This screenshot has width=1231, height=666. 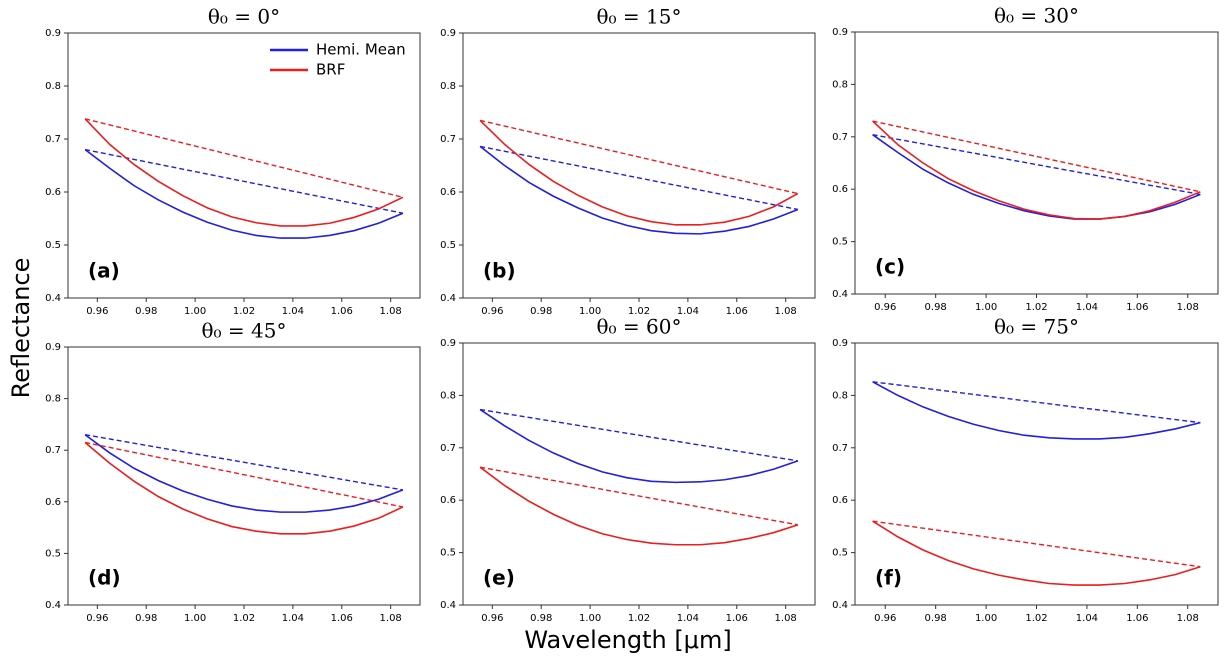 What do you see at coordinates (888, 578) in the screenshot?
I see `panel-label: (f)` at bounding box center [888, 578].